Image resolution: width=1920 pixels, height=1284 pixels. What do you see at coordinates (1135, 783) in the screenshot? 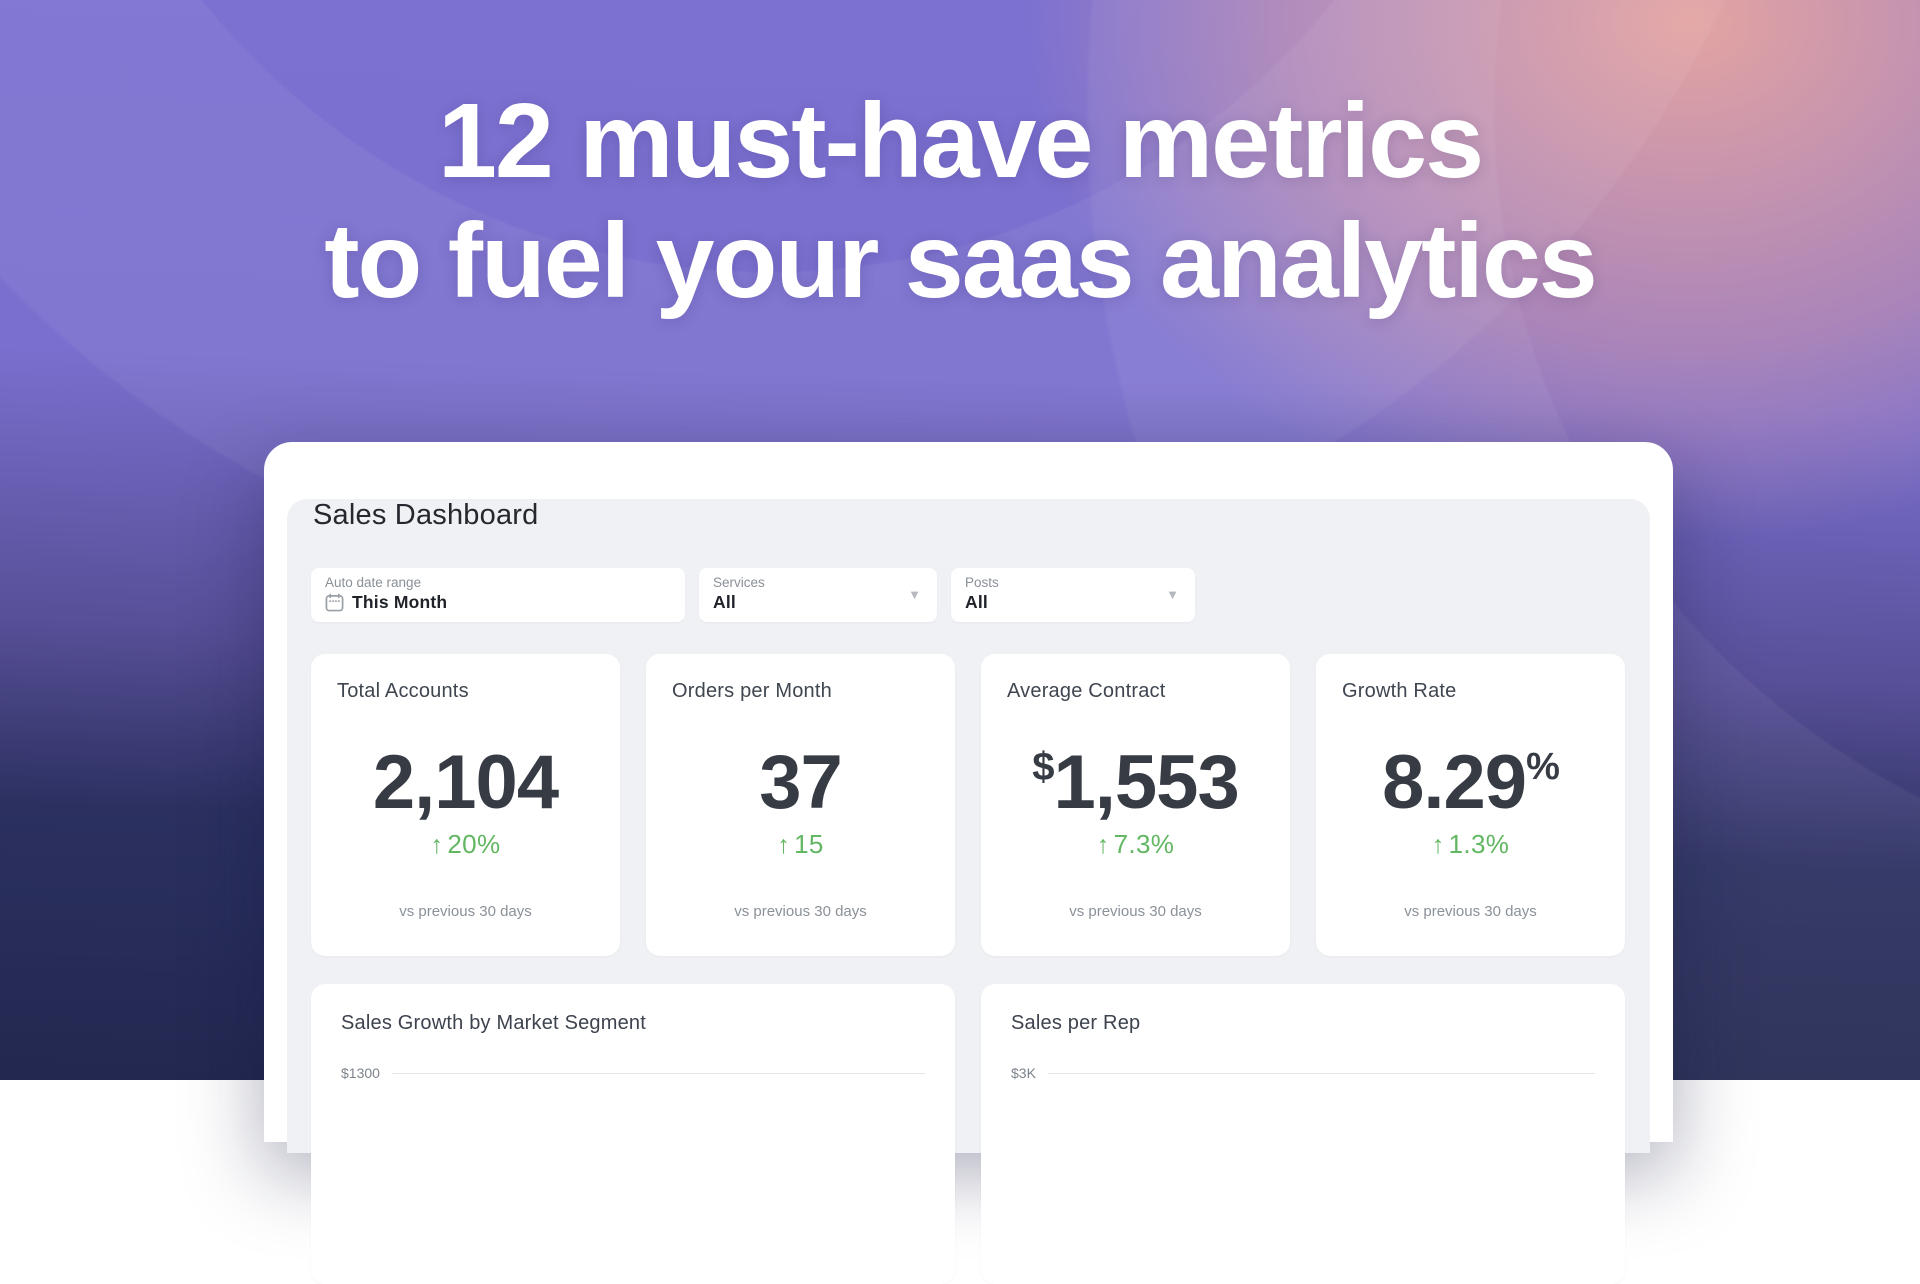
I see `metric-value: $1,553` at bounding box center [1135, 783].